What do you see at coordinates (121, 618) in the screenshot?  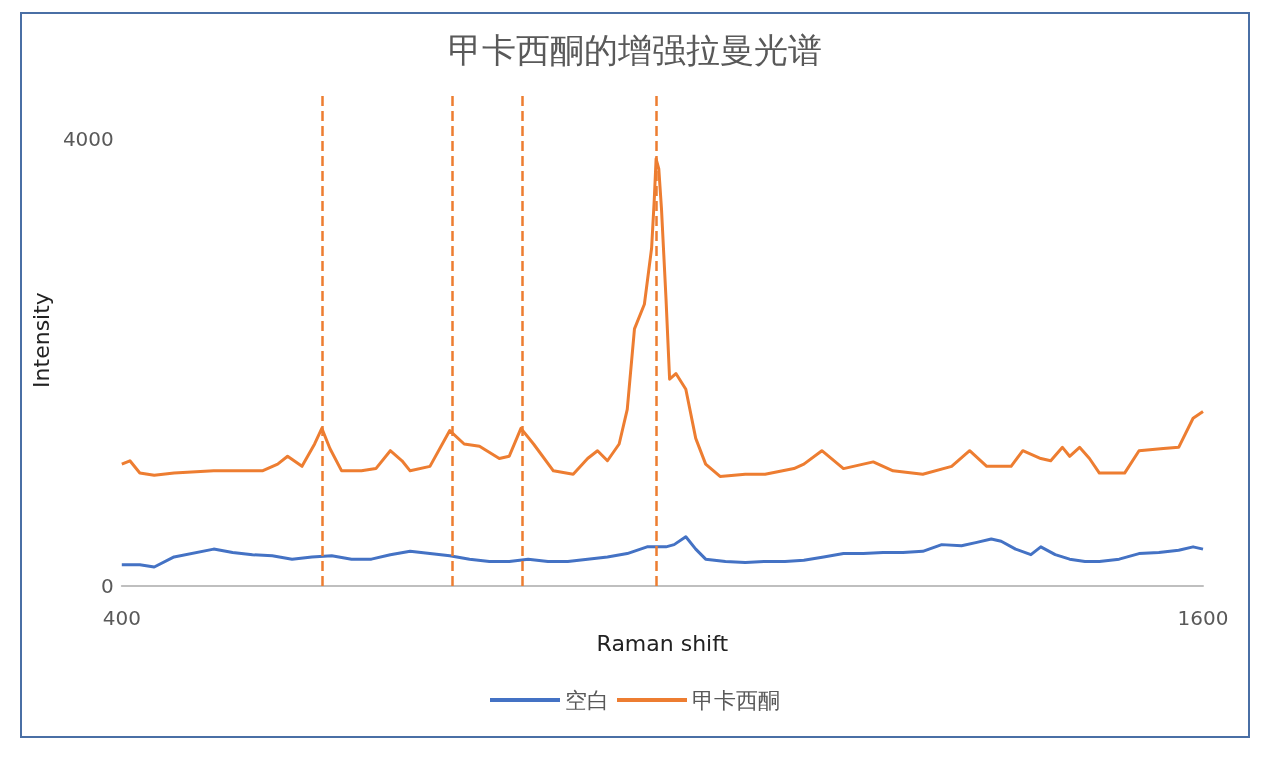 I see `x-tick-label: 400` at bounding box center [121, 618].